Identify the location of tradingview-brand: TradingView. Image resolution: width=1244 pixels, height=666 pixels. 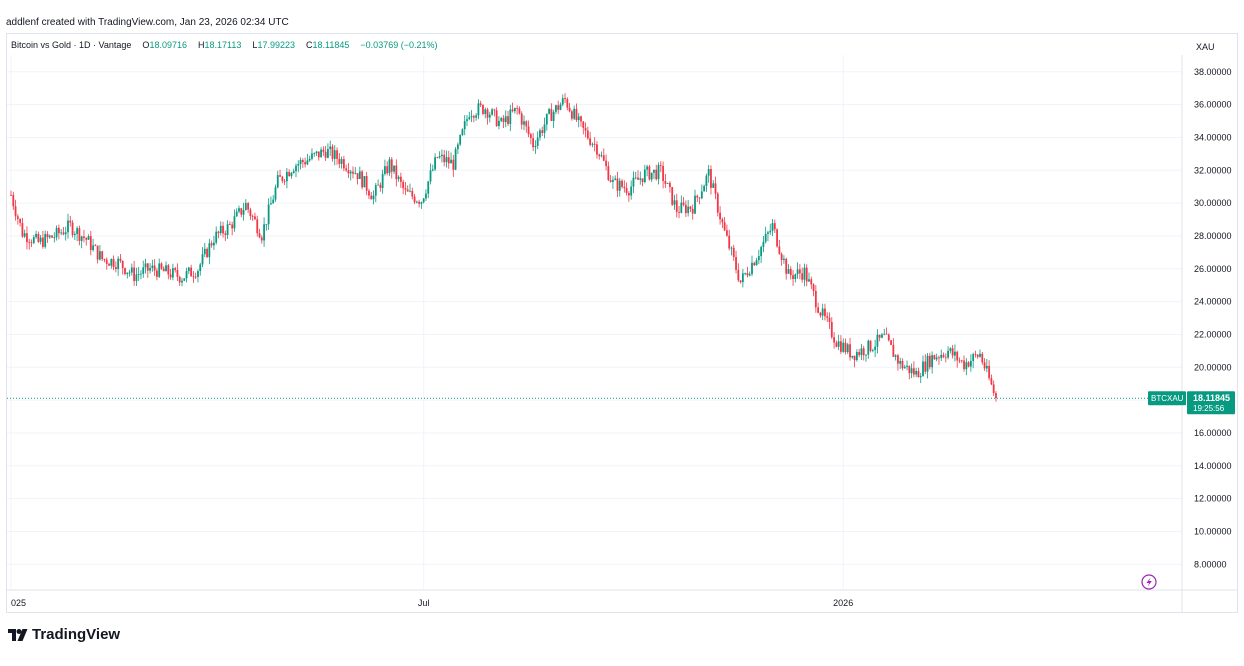
(76, 634).